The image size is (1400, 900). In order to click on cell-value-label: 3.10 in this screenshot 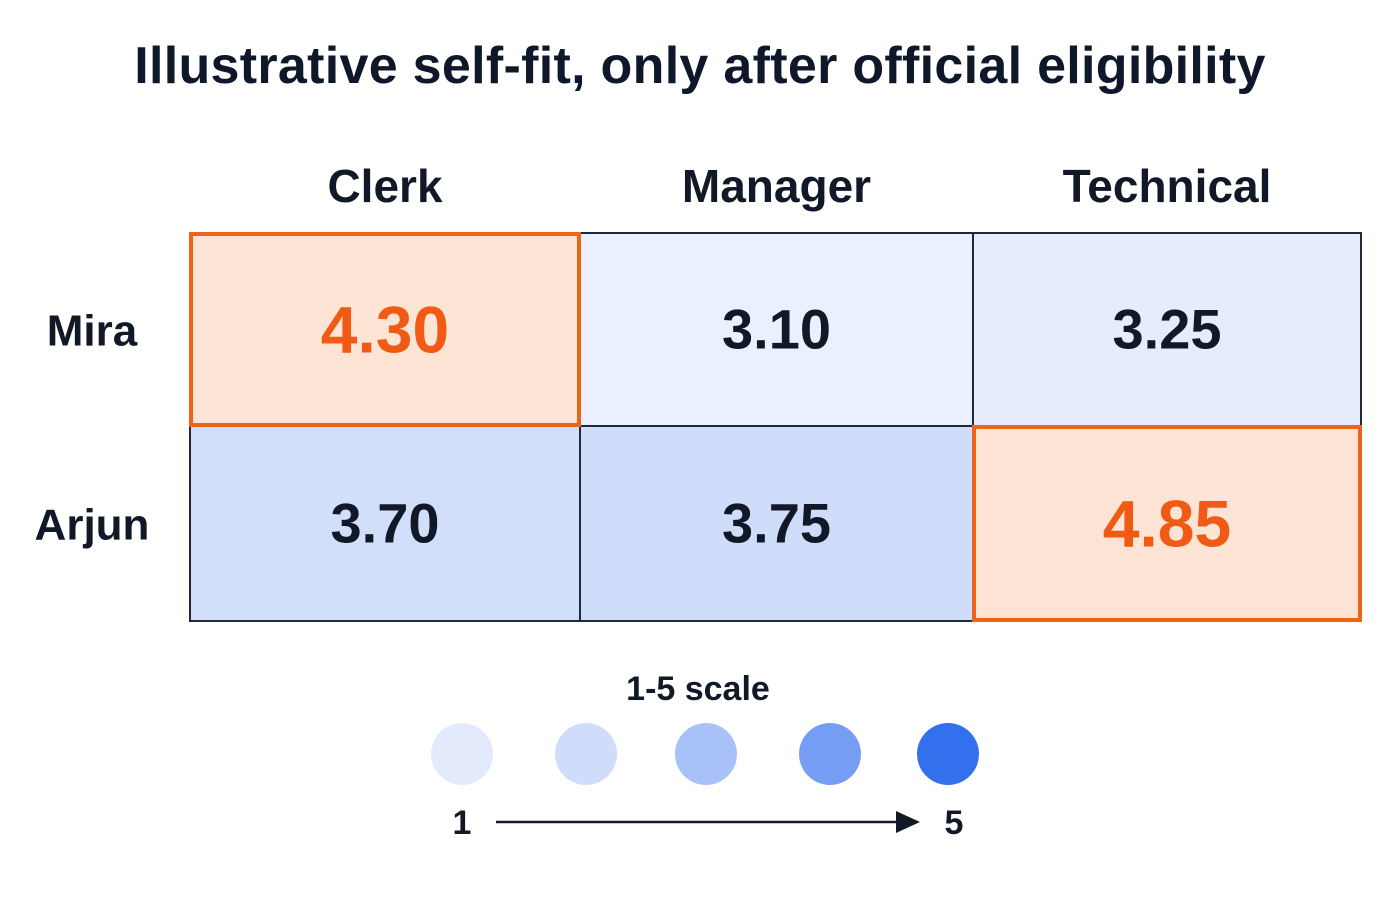, I will do `click(776, 329)`.